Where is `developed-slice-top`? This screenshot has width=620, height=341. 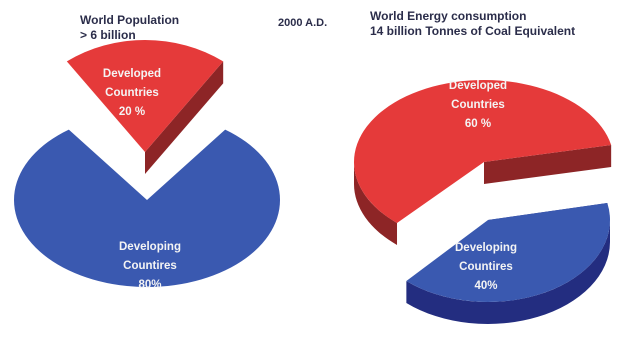
developed-slice-top is located at coordinates (145, 95).